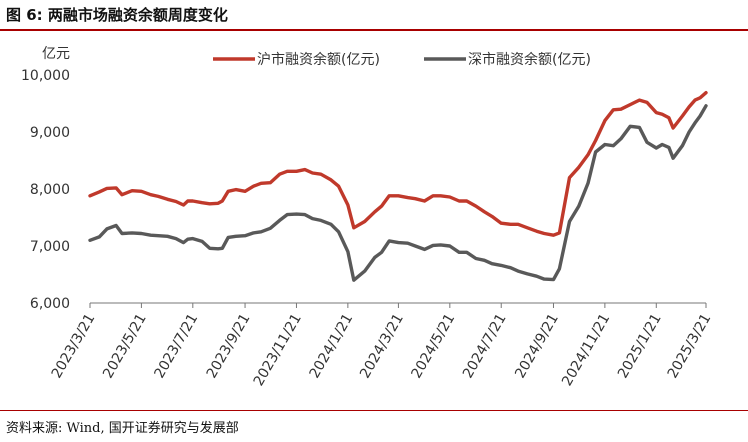  I want to click on y-axis: 6,000 7,000 8,000 9,000 10,000, so click(45, 190).